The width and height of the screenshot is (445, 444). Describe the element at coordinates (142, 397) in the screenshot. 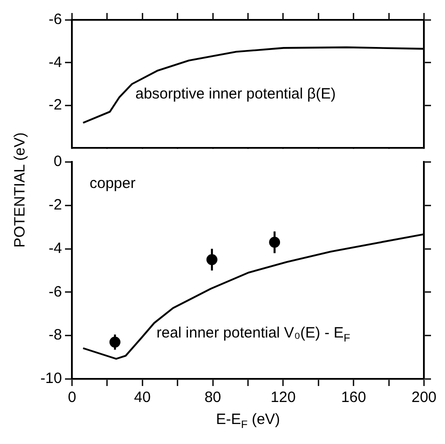

I see `x-tick-label: 40` at that location.